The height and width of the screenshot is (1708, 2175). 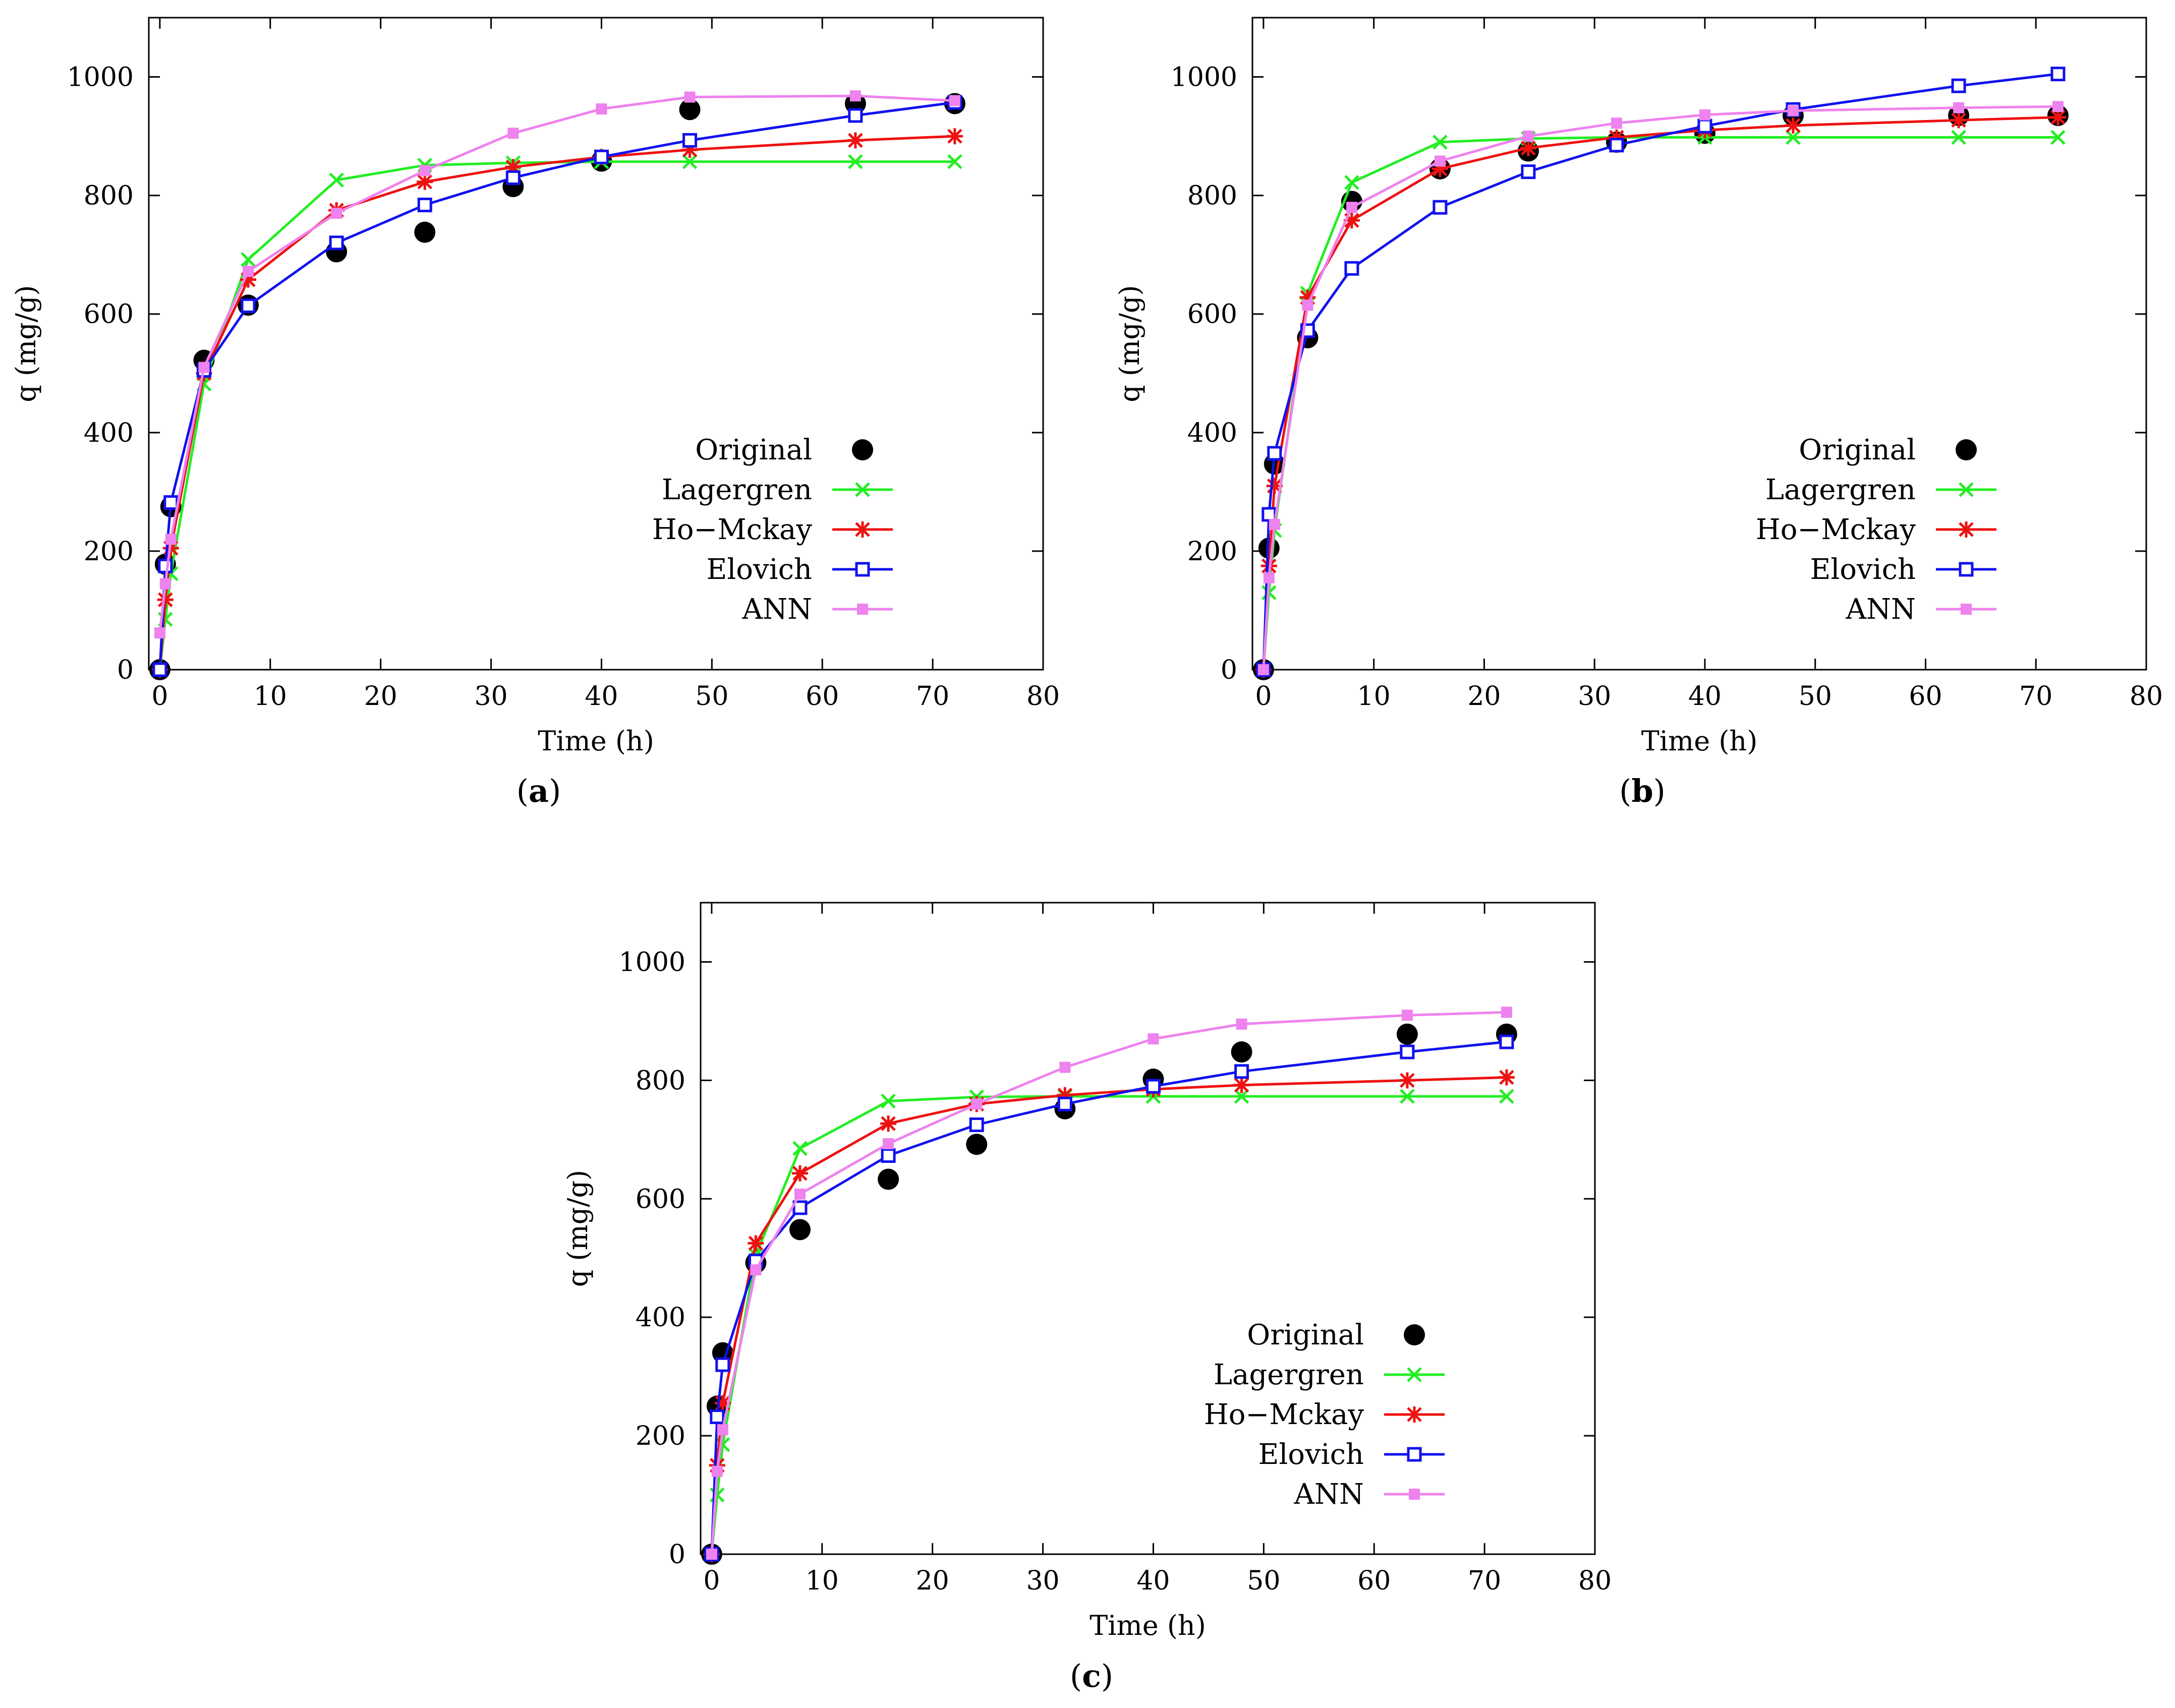 What do you see at coordinates (932, 696) in the screenshot?
I see `x-tick-label: 70` at bounding box center [932, 696].